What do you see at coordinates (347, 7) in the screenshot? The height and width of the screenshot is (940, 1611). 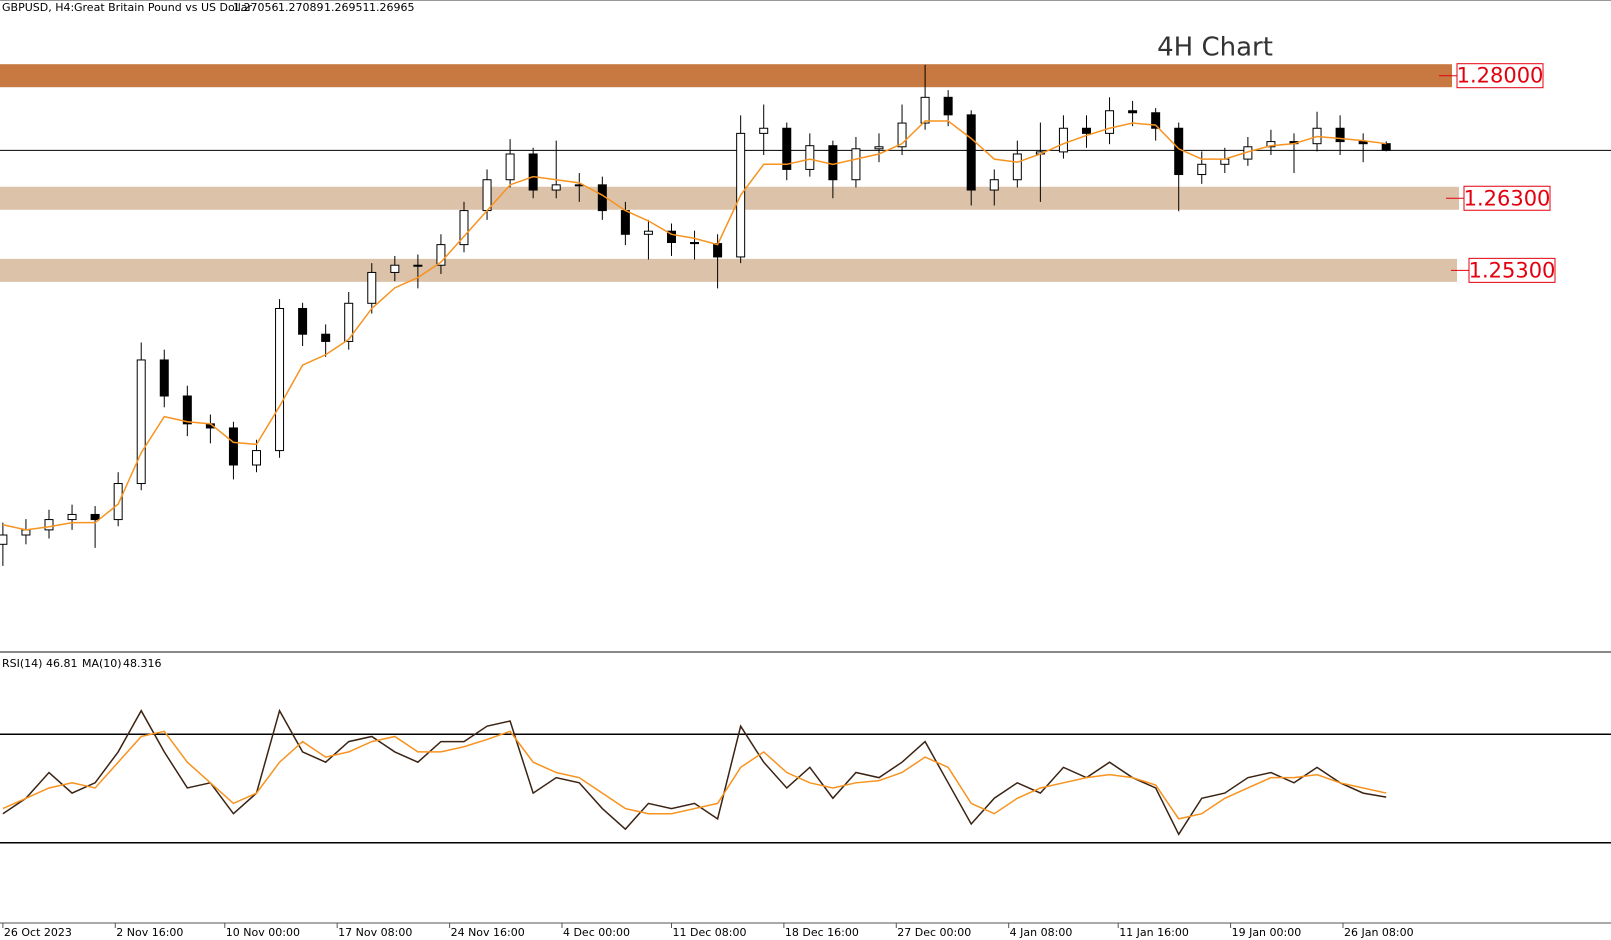 I see `low-price: 1.26951` at bounding box center [347, 7].